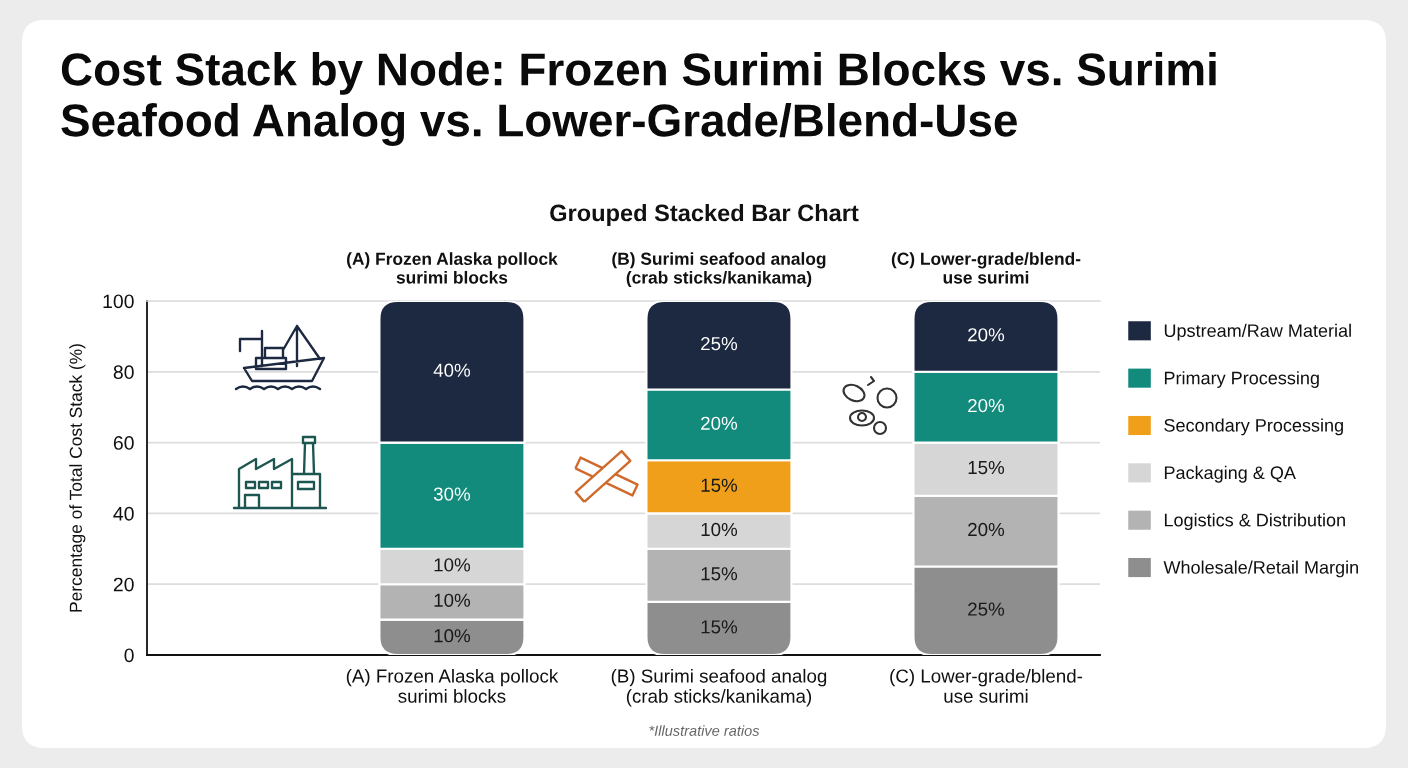  Describe the element at coordinates (123, 443) in the screenshot. I see `y-tick-label: 60` at that location.